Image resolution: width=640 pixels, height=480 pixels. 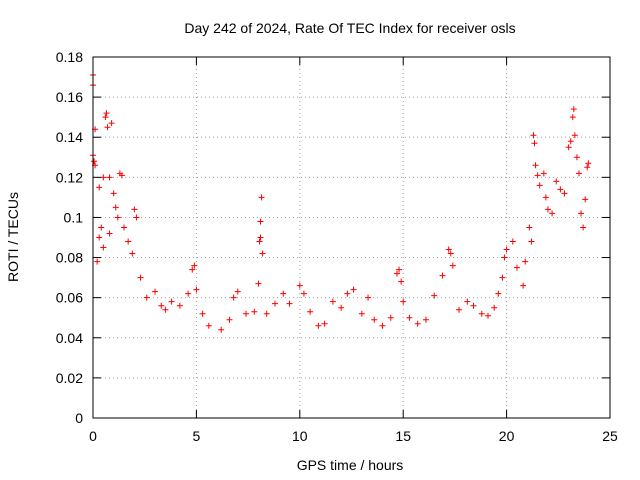 I want to click on y-axis-label: ROTI / TECUs, so click(x=13, y=237).